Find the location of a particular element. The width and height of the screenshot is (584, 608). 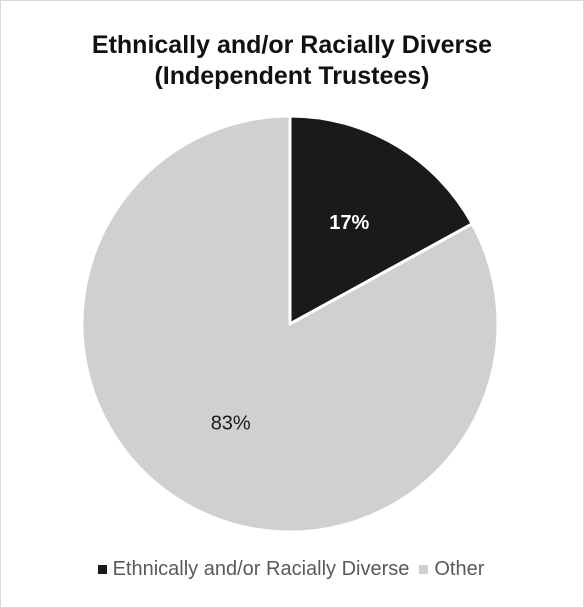

legend-item-other: Other is located at coordinates (451, 569).